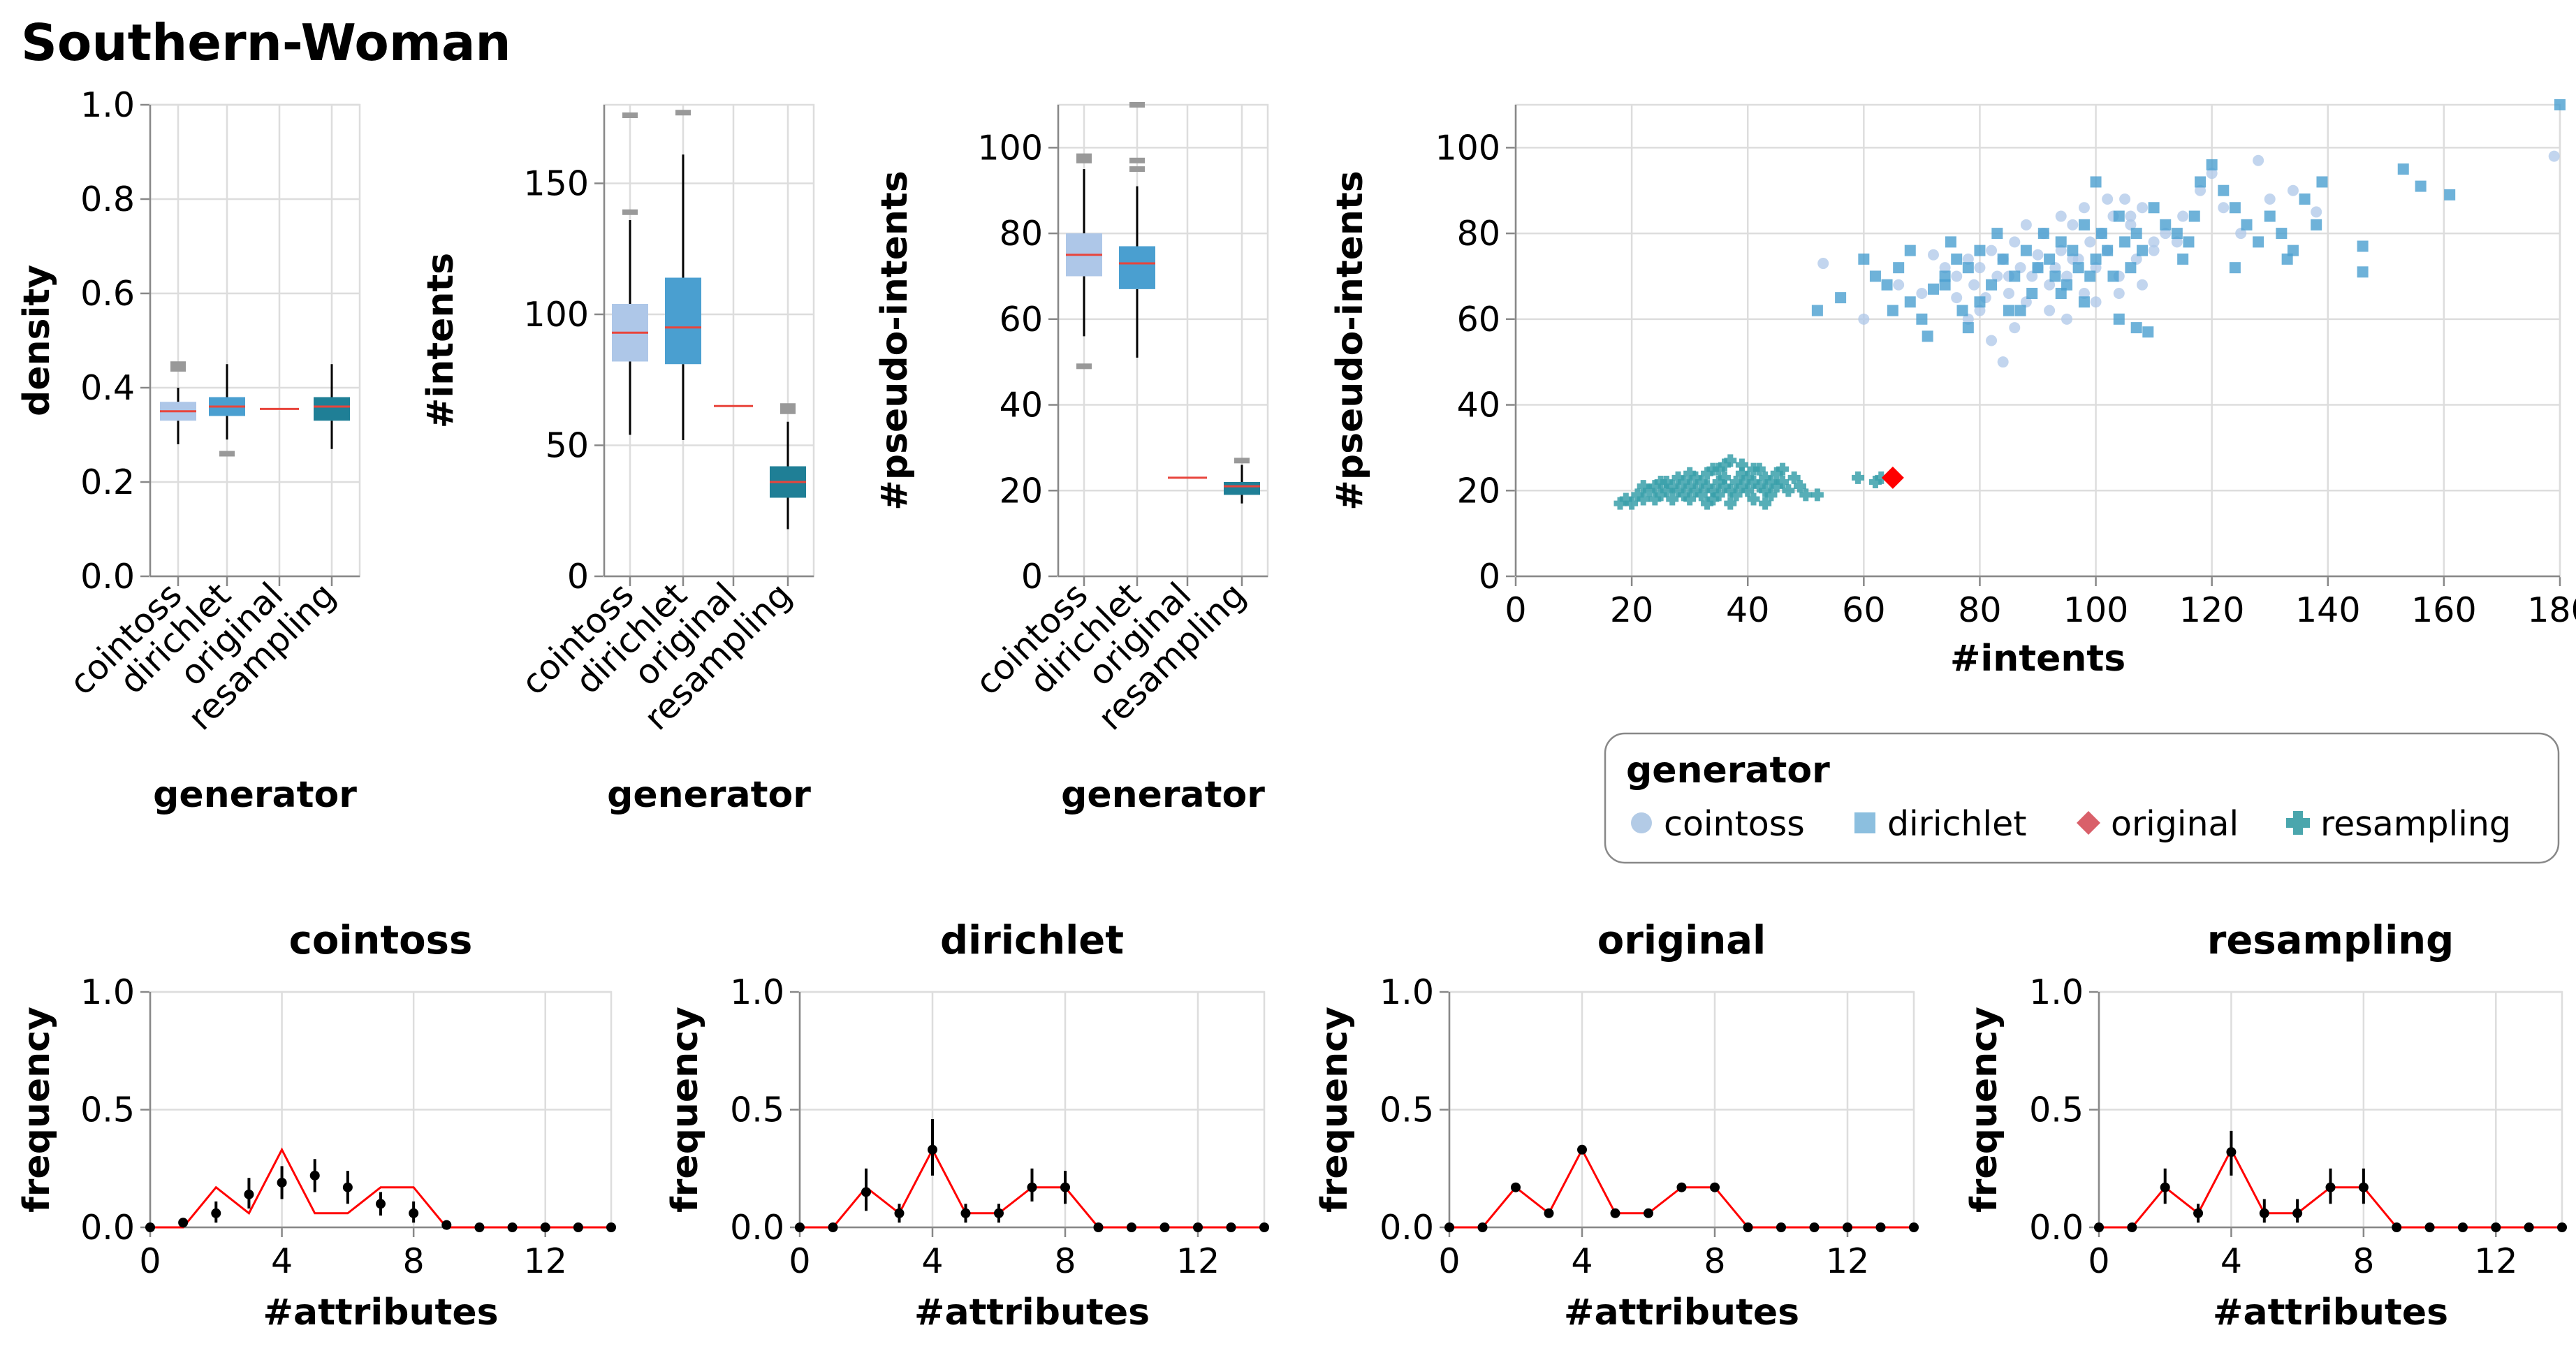 This screenshot has height=1351, width=2576. Describe the element at coordinates (107, 105) in the screenshot. I see `y-tick-label: 1.0` at that location.